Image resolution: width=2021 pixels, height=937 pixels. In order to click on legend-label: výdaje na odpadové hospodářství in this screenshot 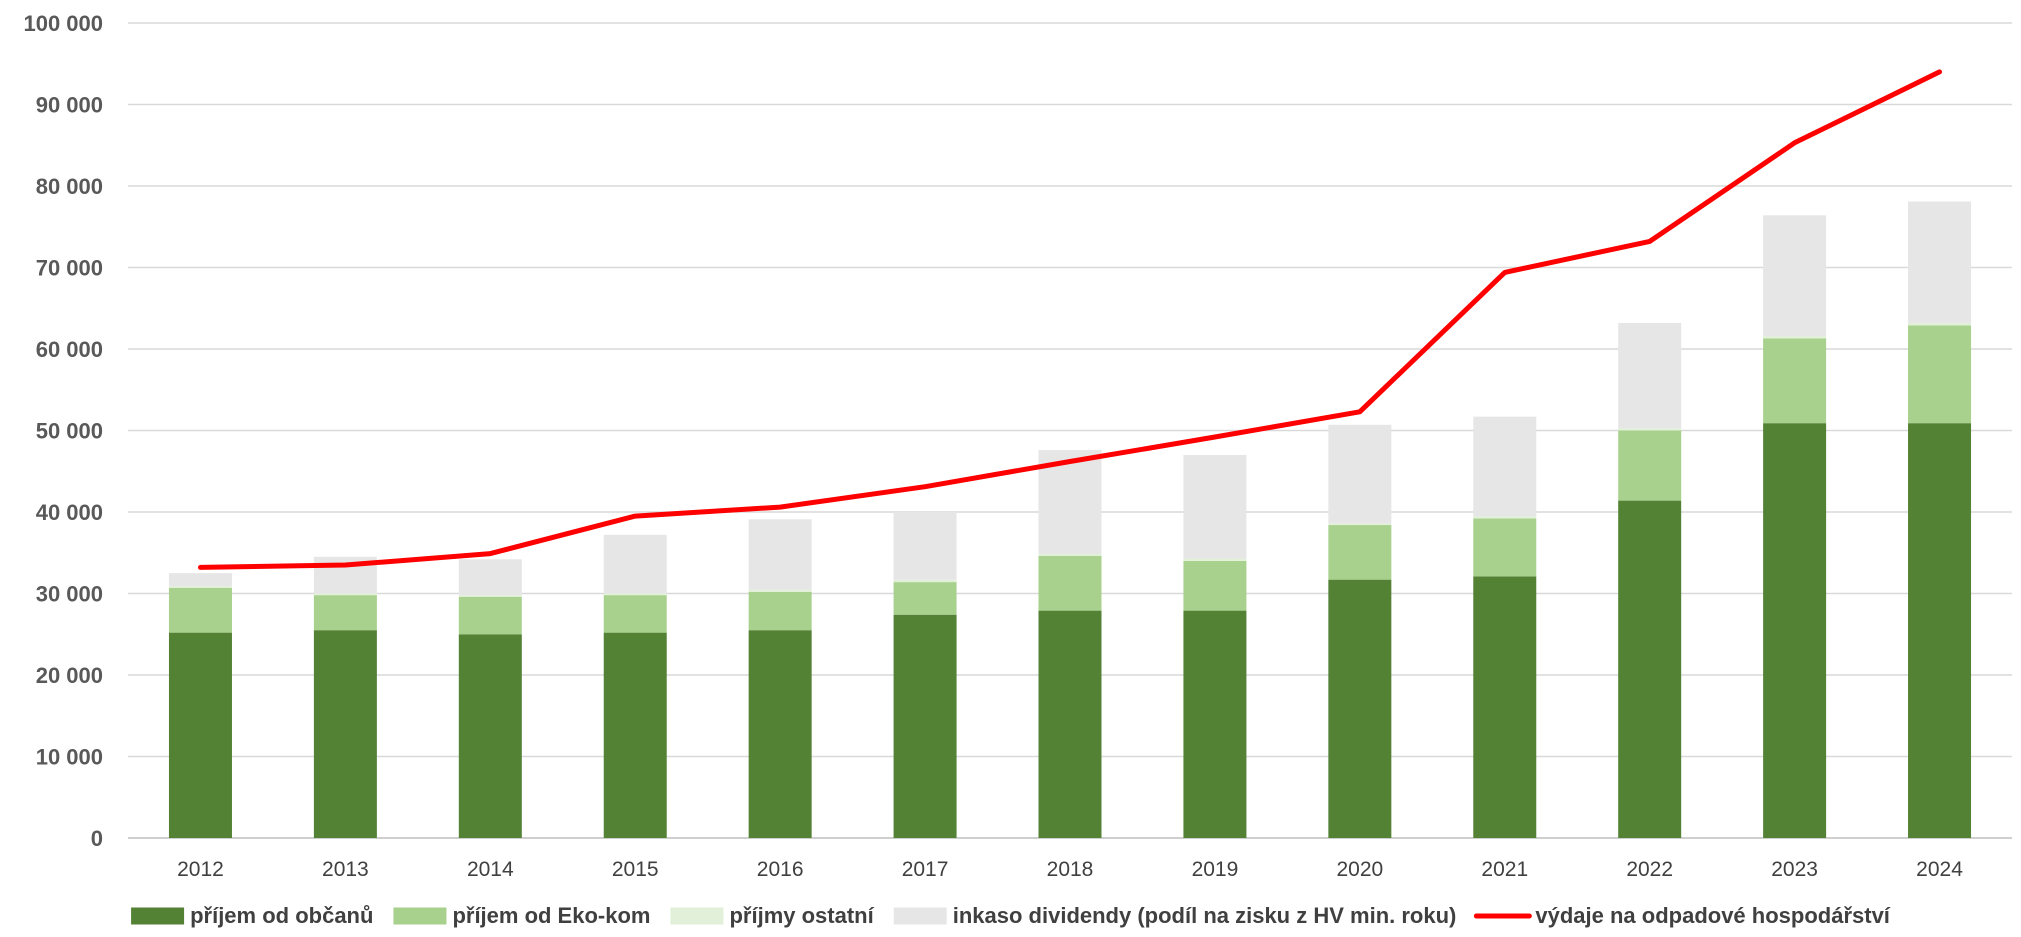, I will do `click(1712, 915)`.